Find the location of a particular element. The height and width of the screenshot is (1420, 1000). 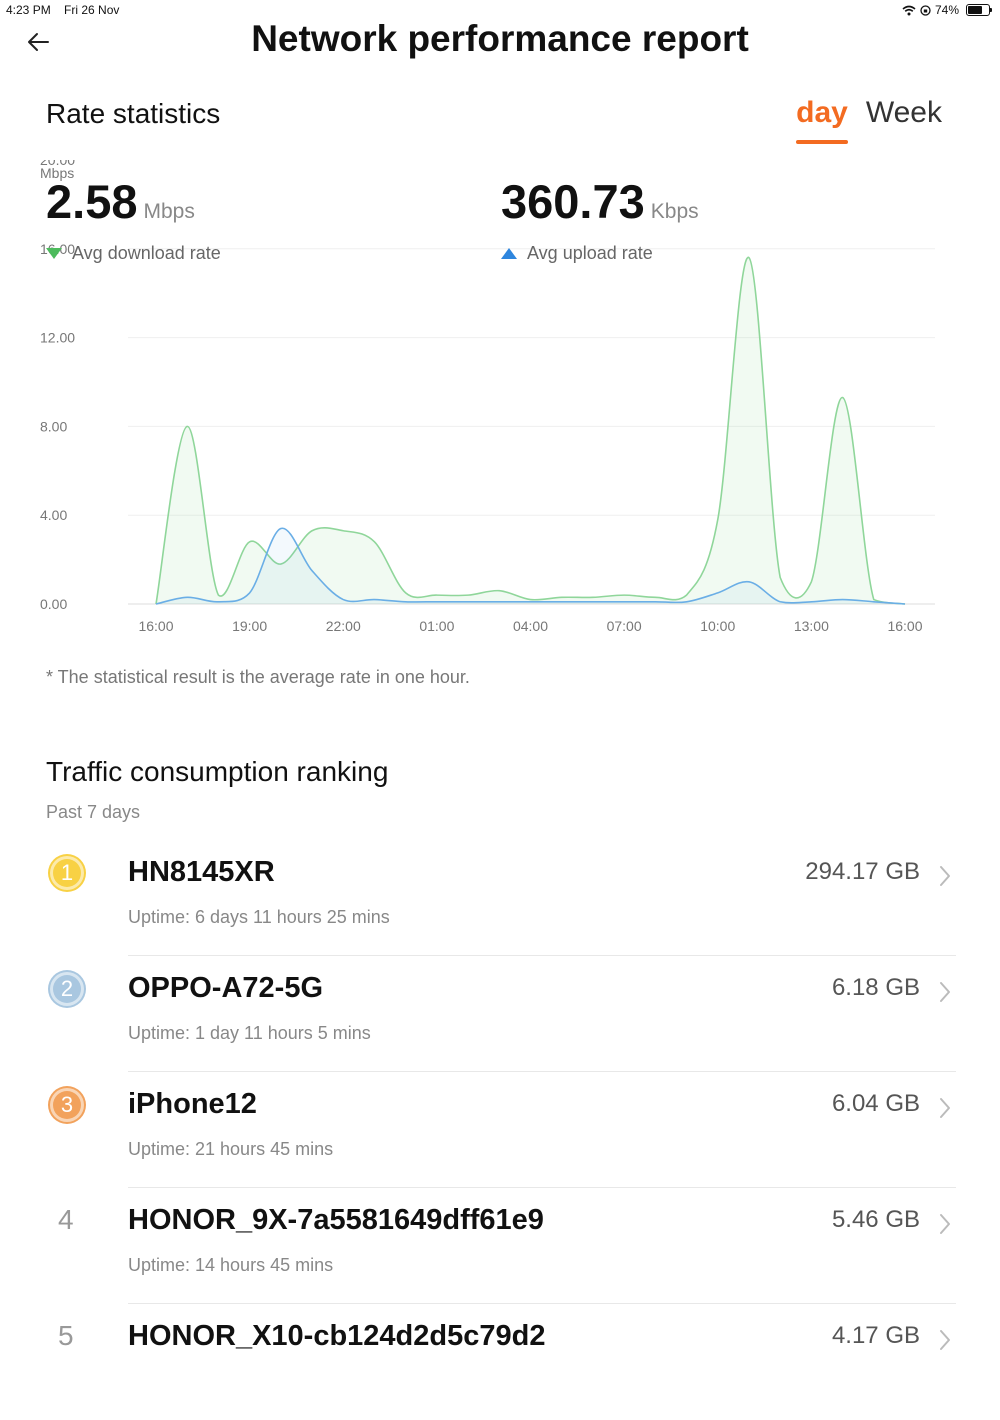

battery-icon is located at coordinates (979, 10).